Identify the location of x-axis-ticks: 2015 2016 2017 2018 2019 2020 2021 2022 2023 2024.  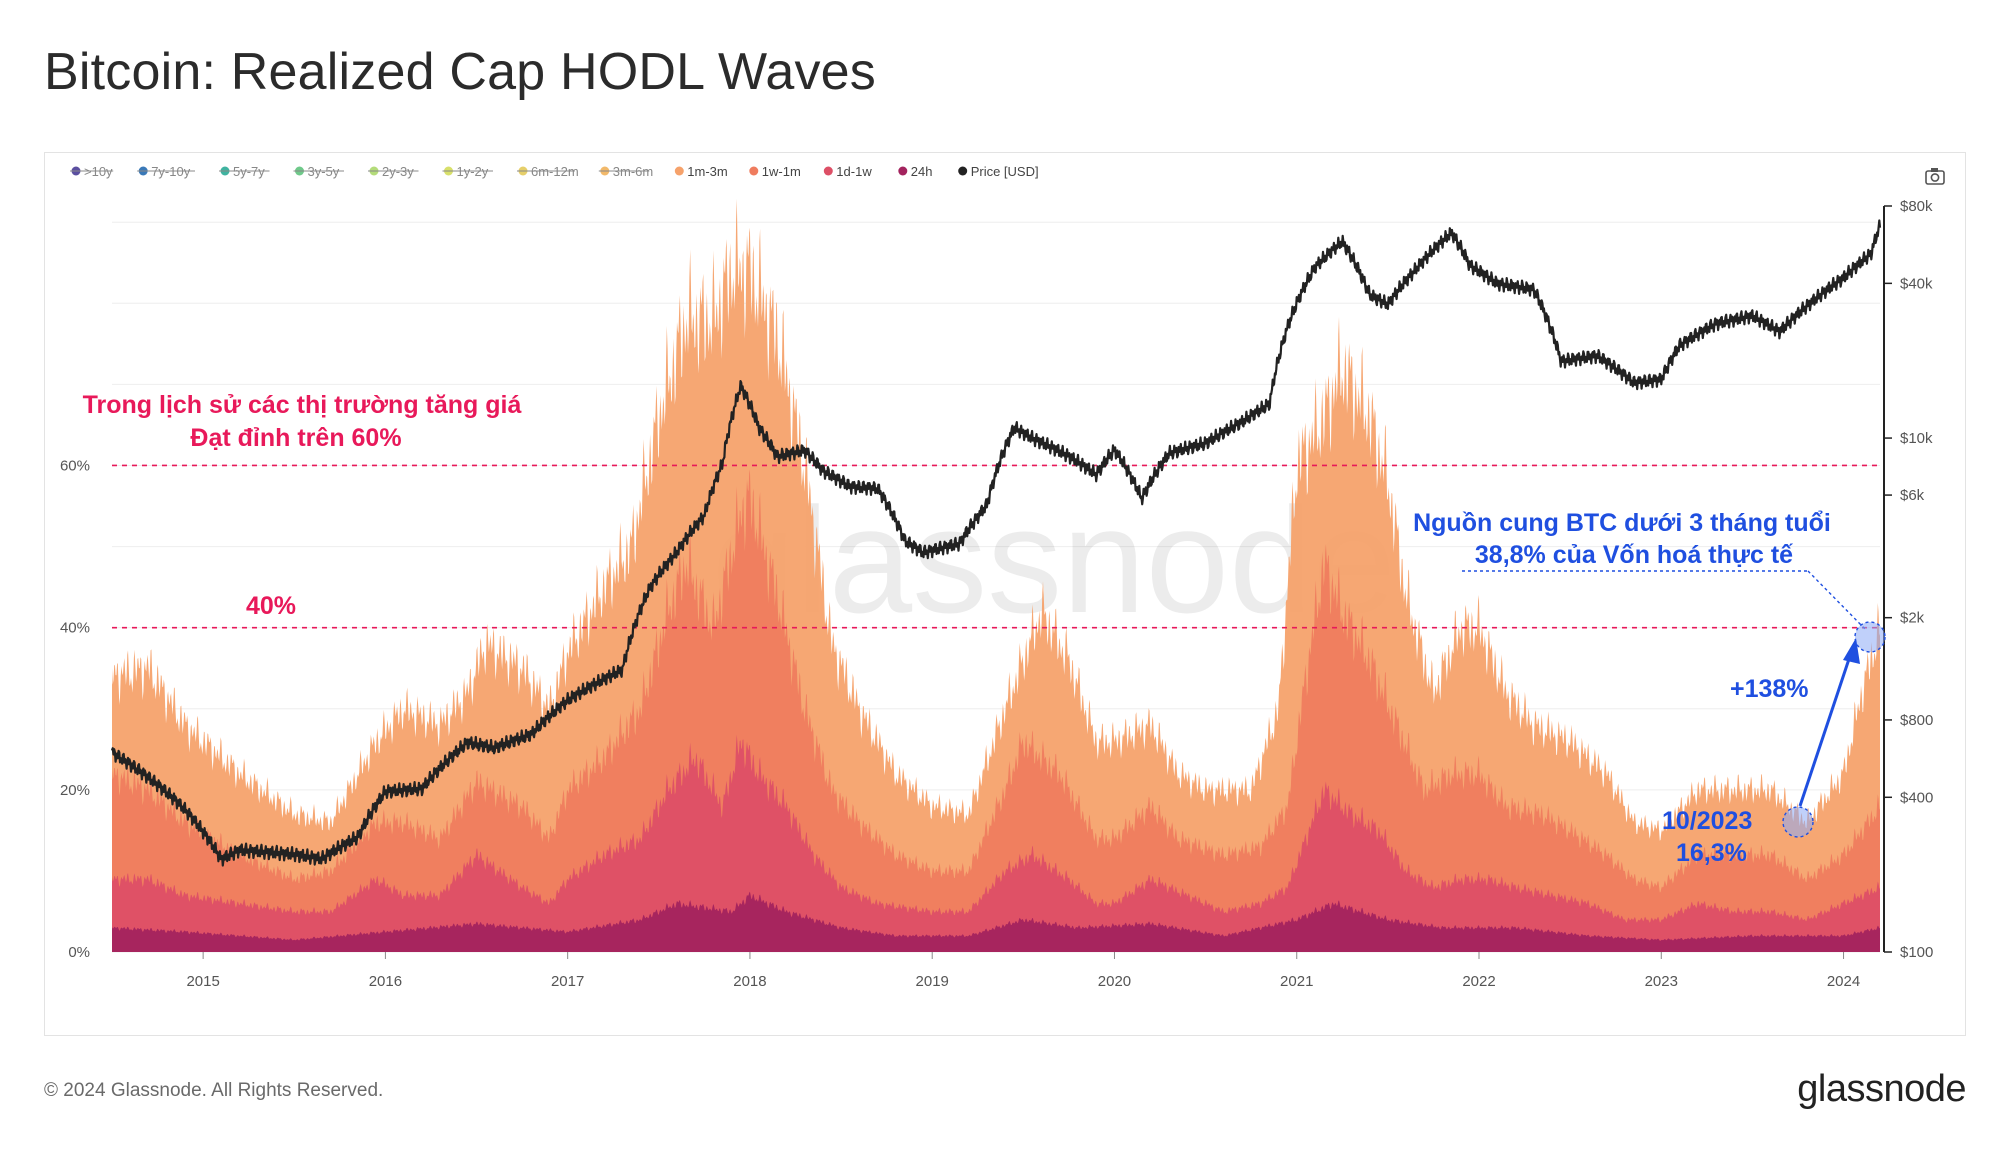
(1023, 971).